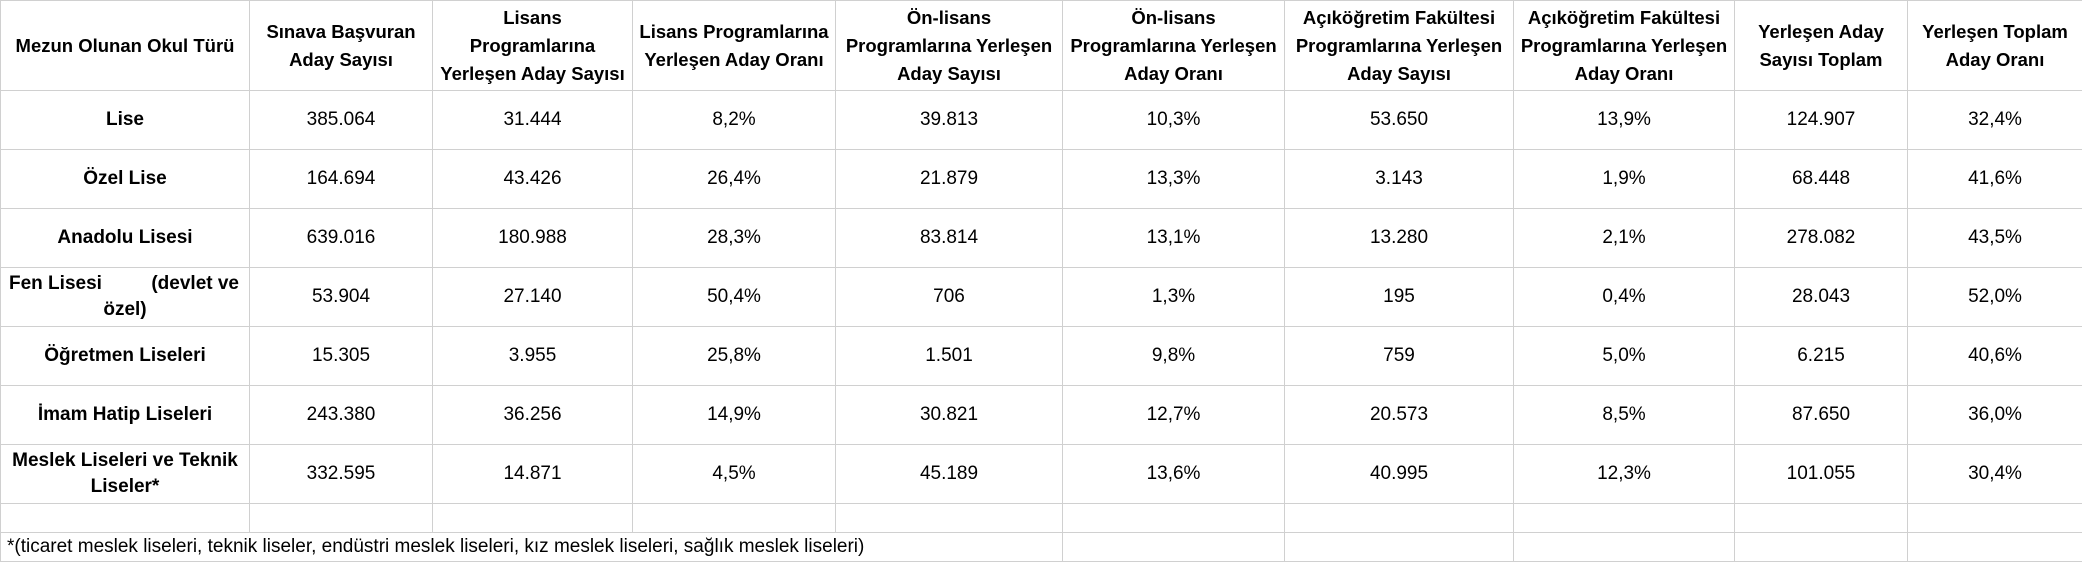 This screenshot has height=572, width=2082. Describe the element at coordinates (734, 297) in the screenshot. I see `table-cell: 50,4%` at that location.